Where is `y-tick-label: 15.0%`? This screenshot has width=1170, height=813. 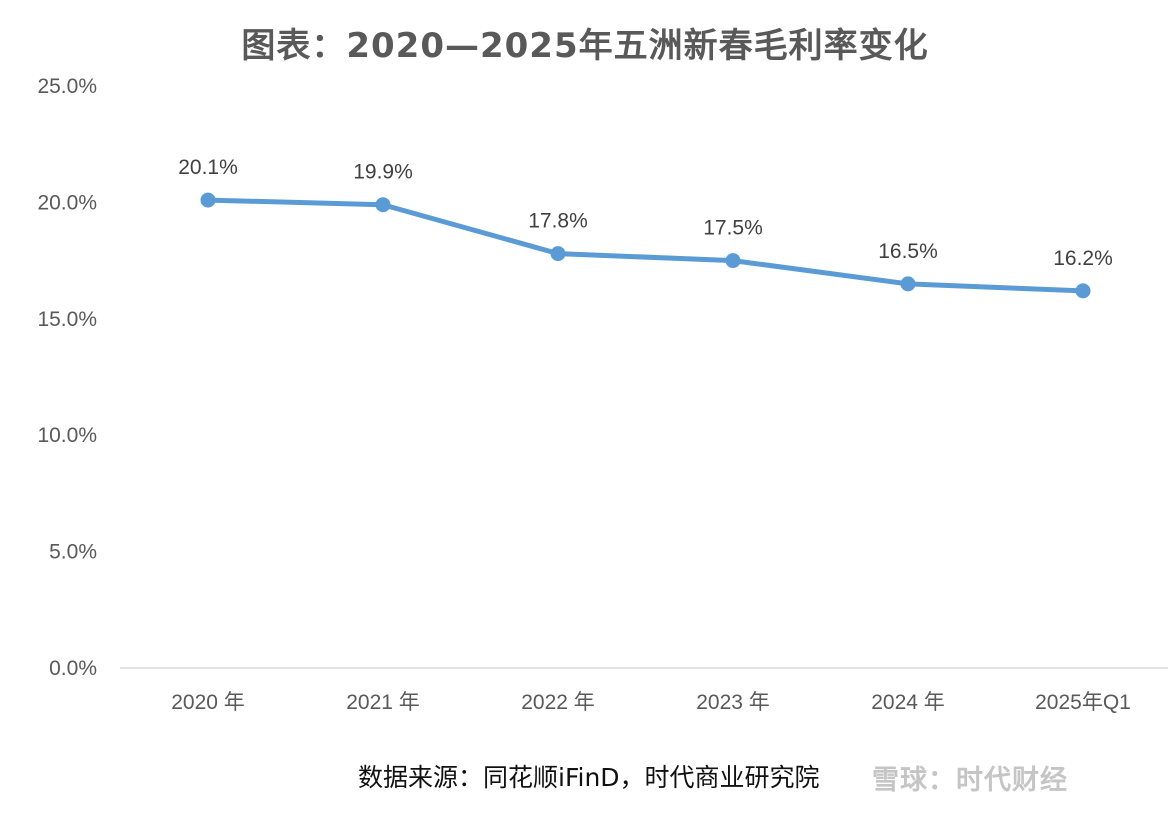
y-tick-label: 15.0% is located at coordinates (67, 319).